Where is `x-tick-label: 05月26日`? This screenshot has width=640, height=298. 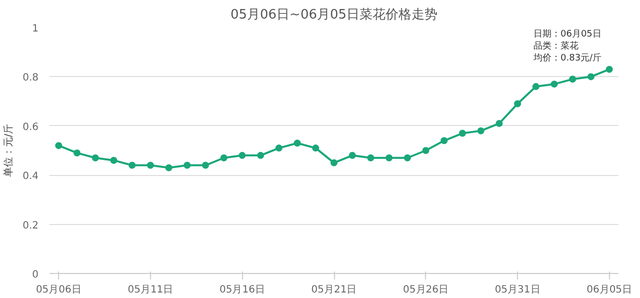 x-tick-label: 05月26日 is located at coordinates (426, 290).